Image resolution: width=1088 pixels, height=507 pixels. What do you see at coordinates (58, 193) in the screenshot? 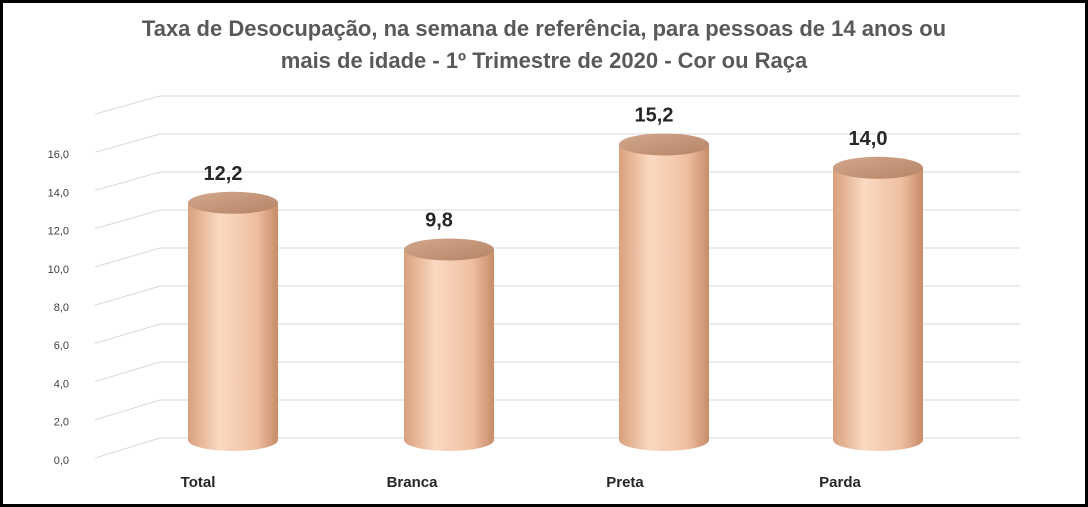
I see `y-tick-label: 14,0` at bounding box center [58, 193].